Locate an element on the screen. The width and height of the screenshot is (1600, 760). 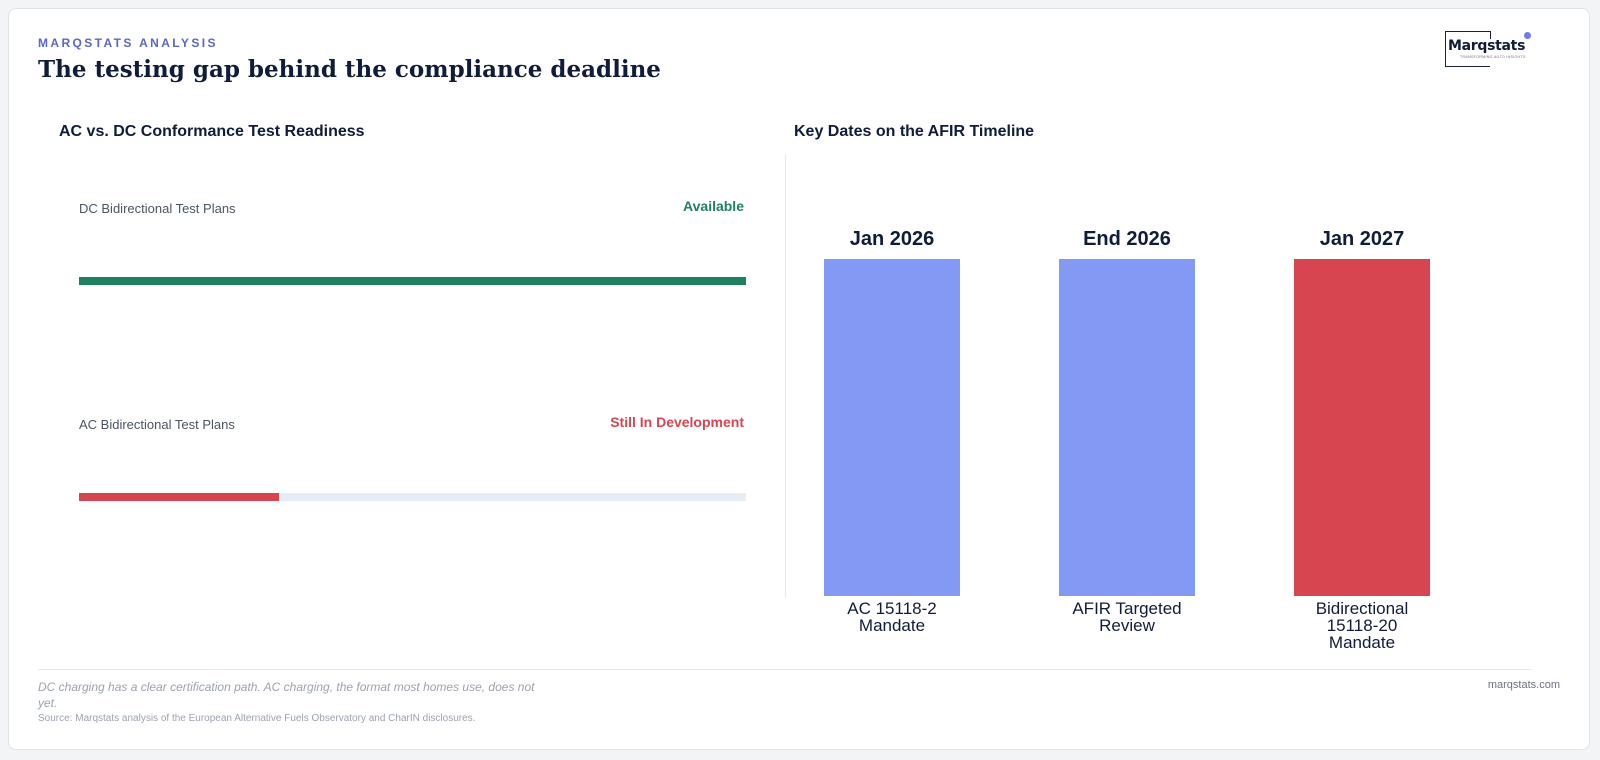
readiness-panel-title: AC vs. DC Conformance Test Readiness is located at coordinates (212, 131).